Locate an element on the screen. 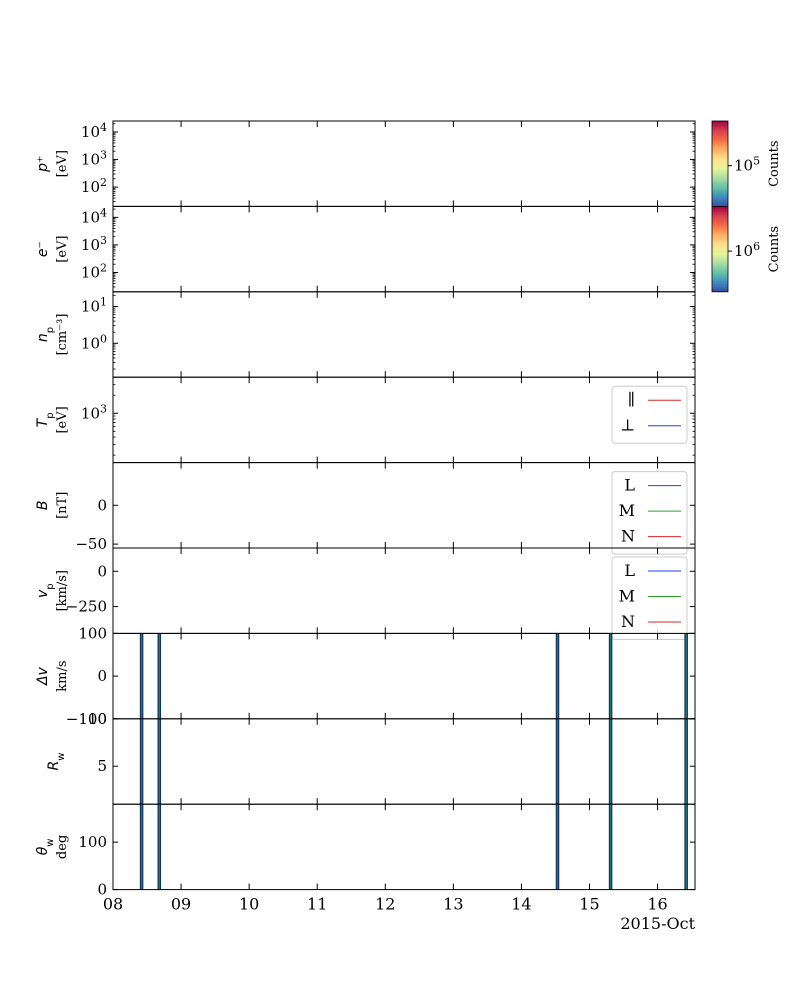  y-unit-n: [cm⁻³] is located at coordinates (62, 335).